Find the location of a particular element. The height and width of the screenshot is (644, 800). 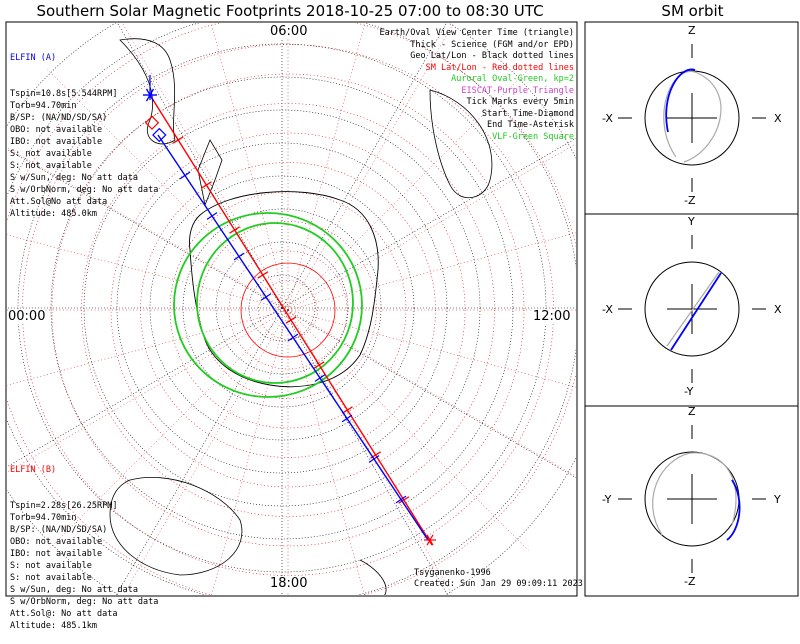

created-label: Created: Sun Jan 29 09:09:11 2023 is located at coordinates (498, 584).